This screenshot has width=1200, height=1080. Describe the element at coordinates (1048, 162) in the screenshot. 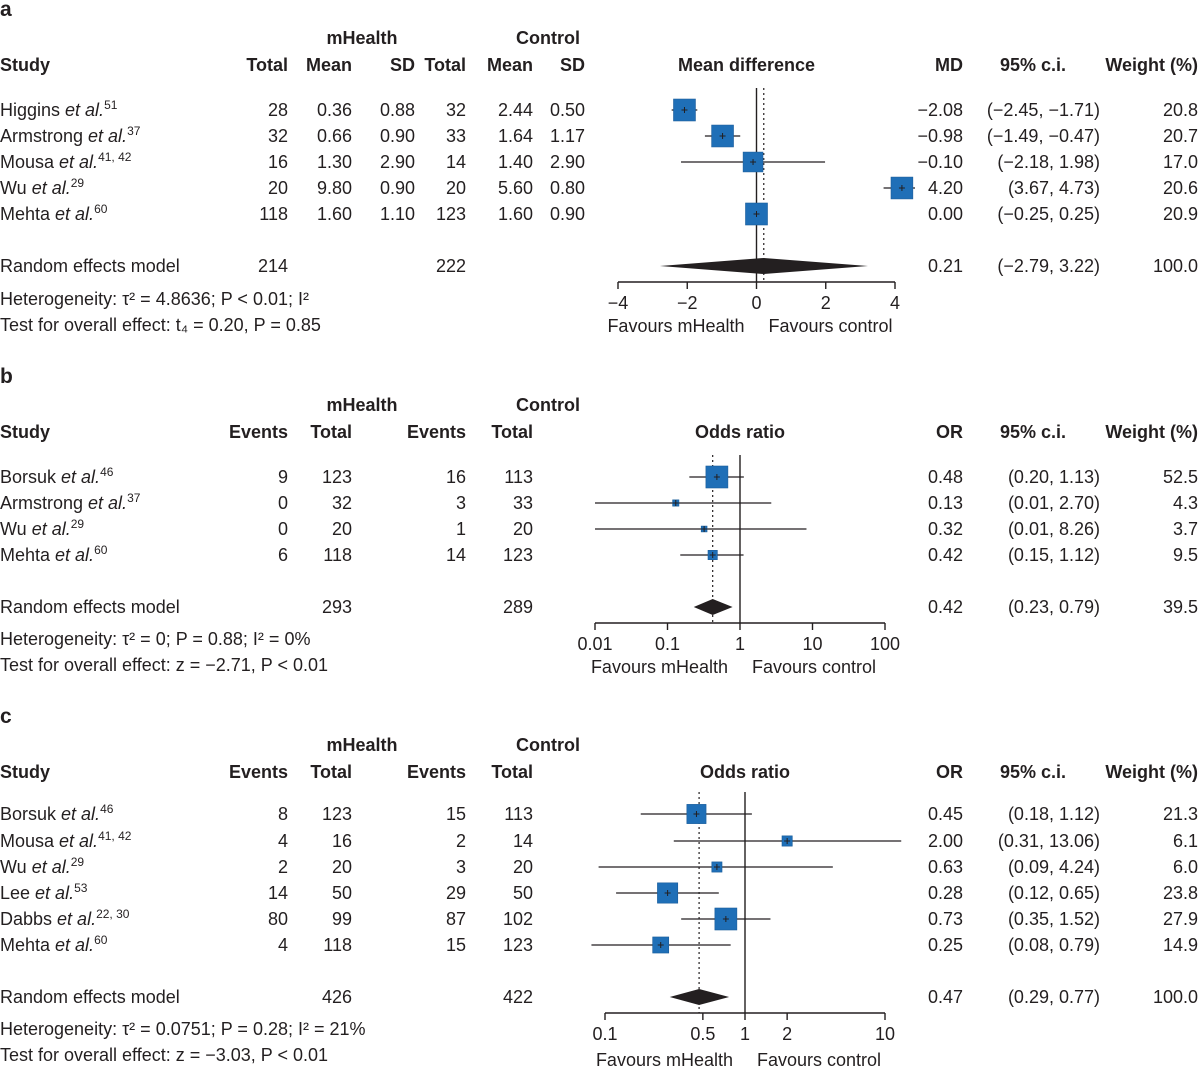

I see `study-ci: (−2.18, 1.98)` at that location.